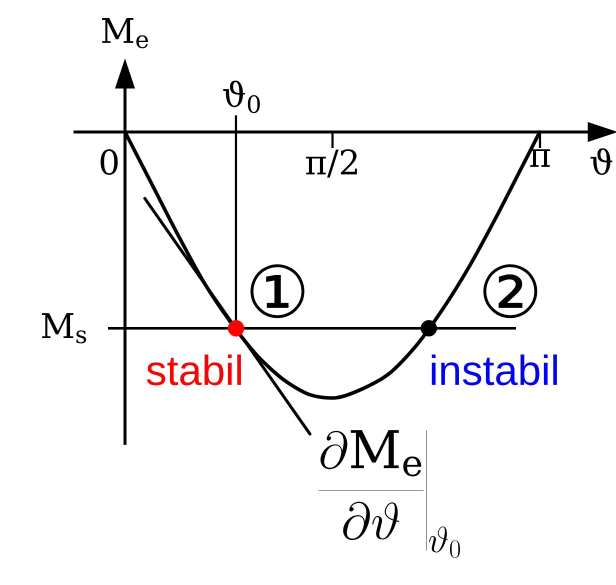  What do you see at coordinates (64, 328) in the screenshot?
I see `ref-line-label: M$_{s}$` at bounding box center [64, 328].